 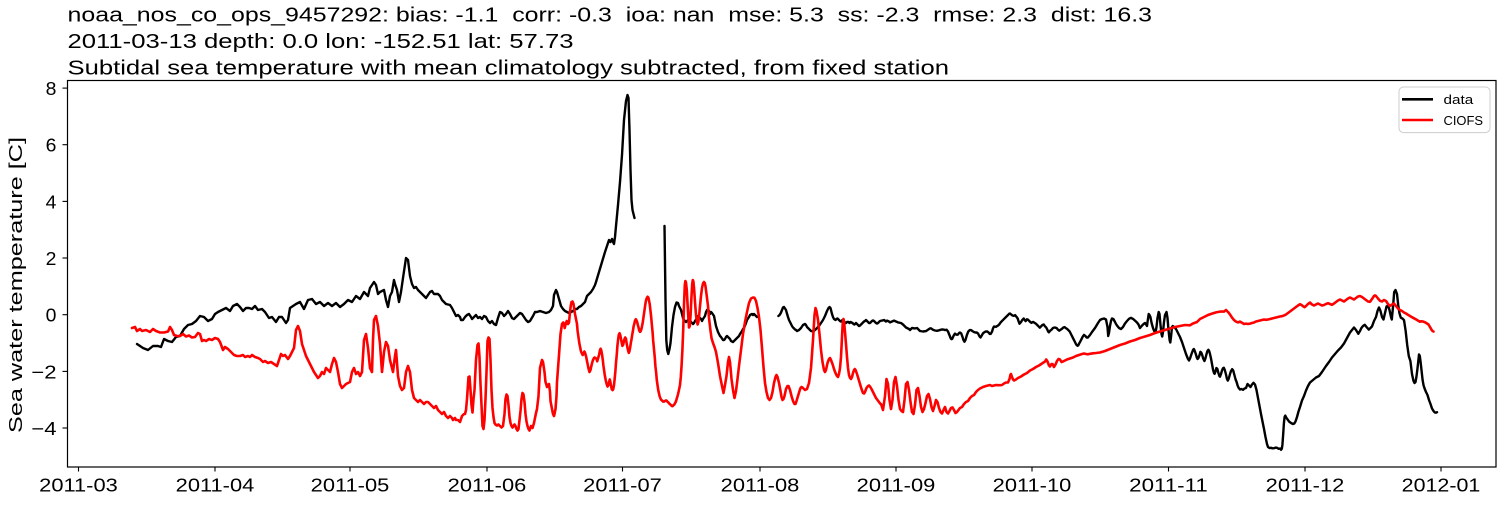 What do you see at coordinates (896, 485) in the screenshot?
I see `svg-text: 2011-09` at bounding box center [896, 485].